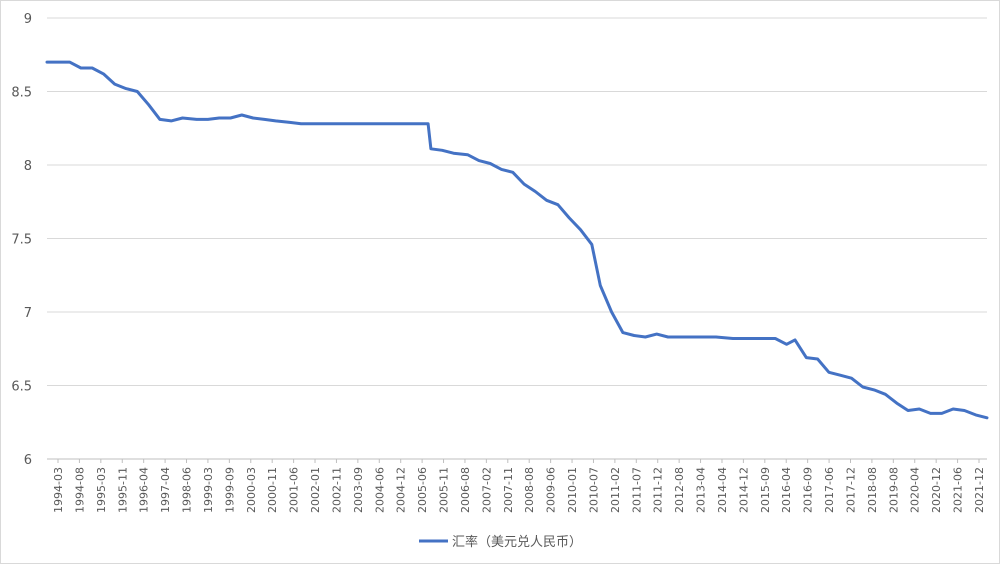  Describe the element at coordinates (21, 387) in the screenshot. I see `y-tick-label: 6.5` at that location.